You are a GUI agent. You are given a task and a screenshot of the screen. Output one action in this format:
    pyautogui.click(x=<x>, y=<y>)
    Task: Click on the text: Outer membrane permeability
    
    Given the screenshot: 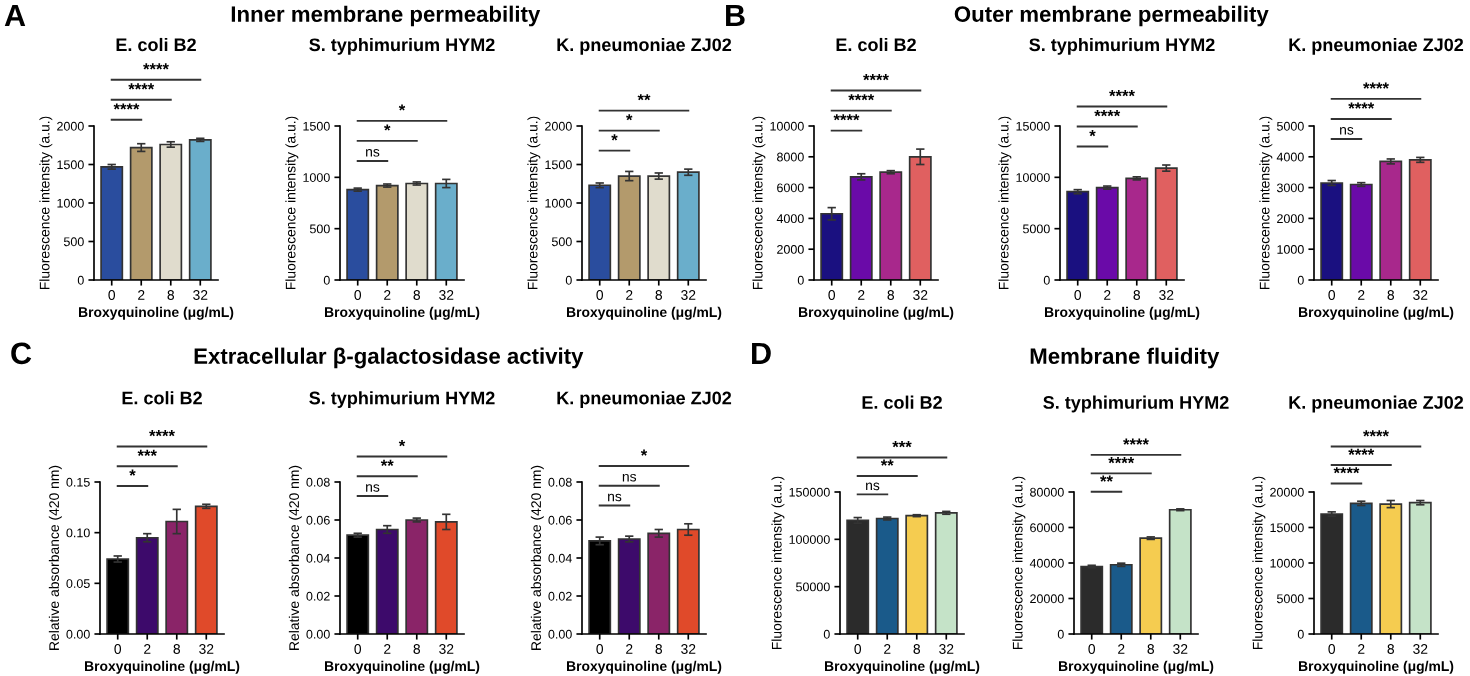 What is the action you would take?
    pyautogui.click(x=1111, y=16)
    